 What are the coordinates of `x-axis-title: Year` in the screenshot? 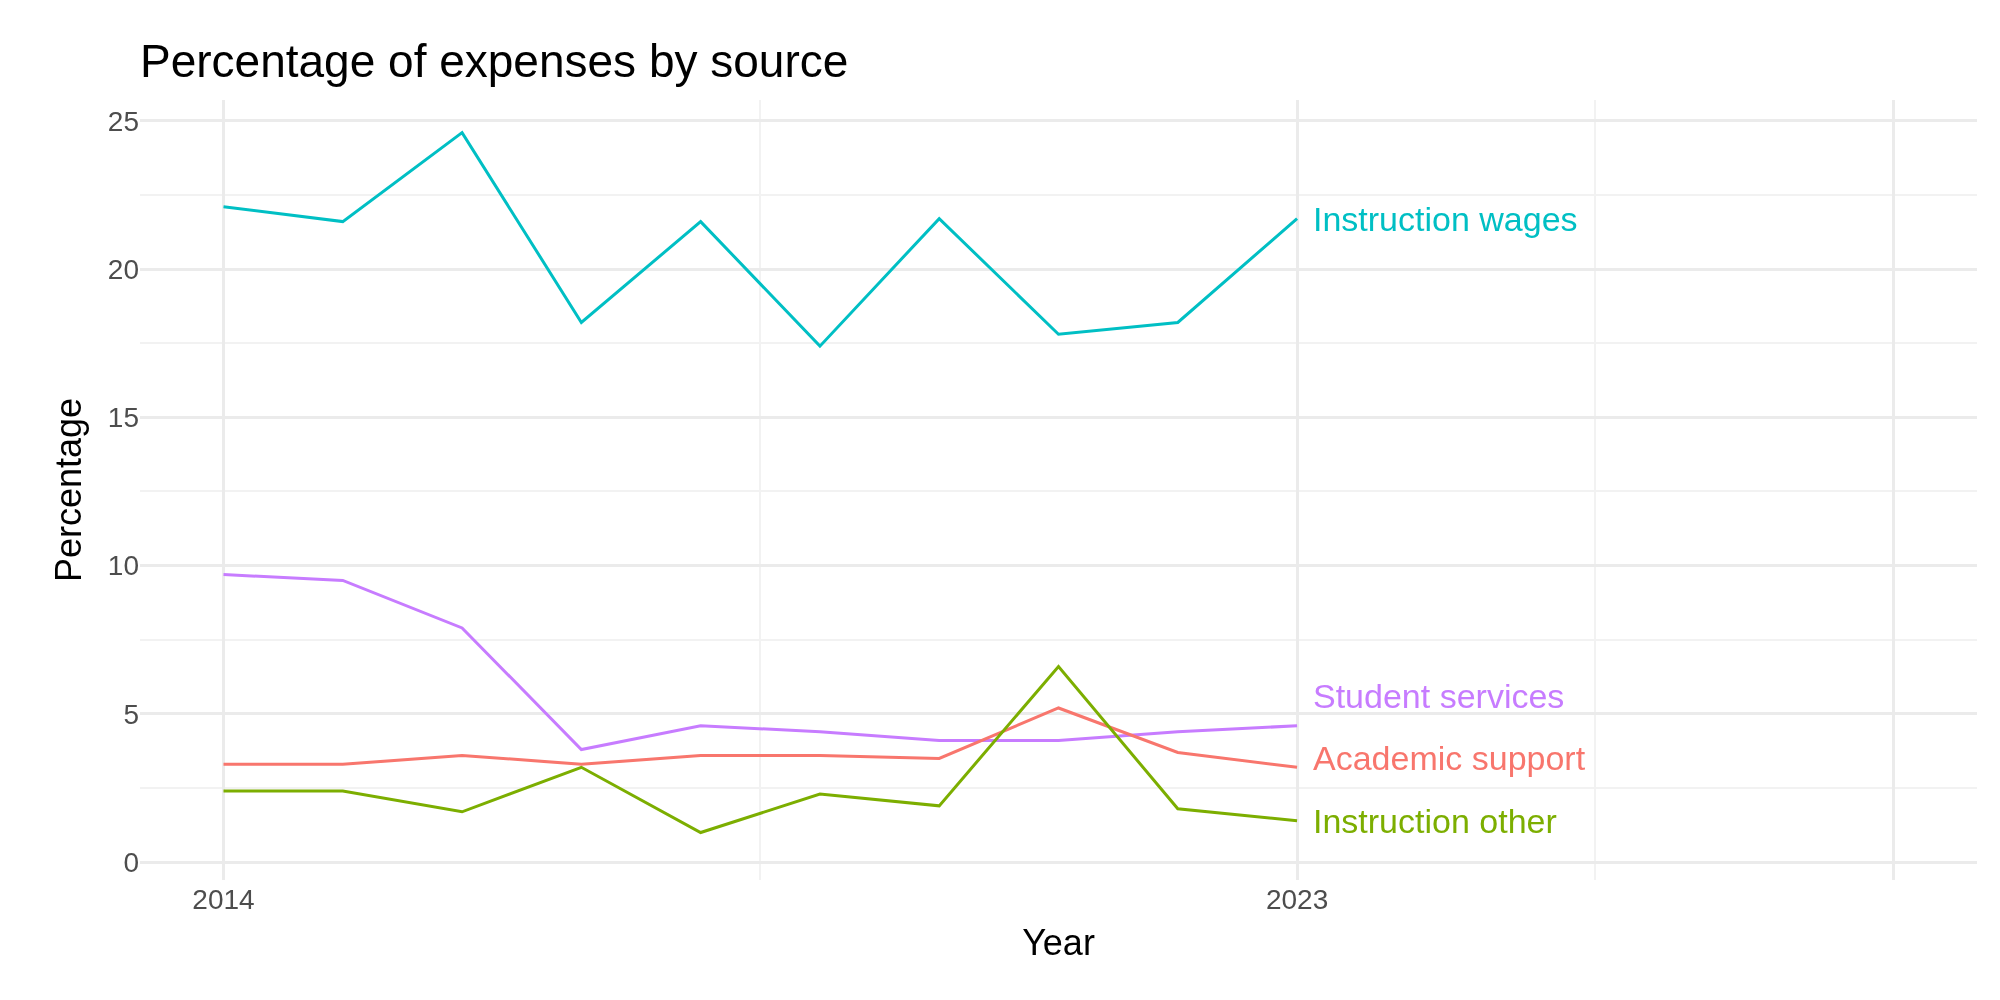 It's located at (1058, 942).